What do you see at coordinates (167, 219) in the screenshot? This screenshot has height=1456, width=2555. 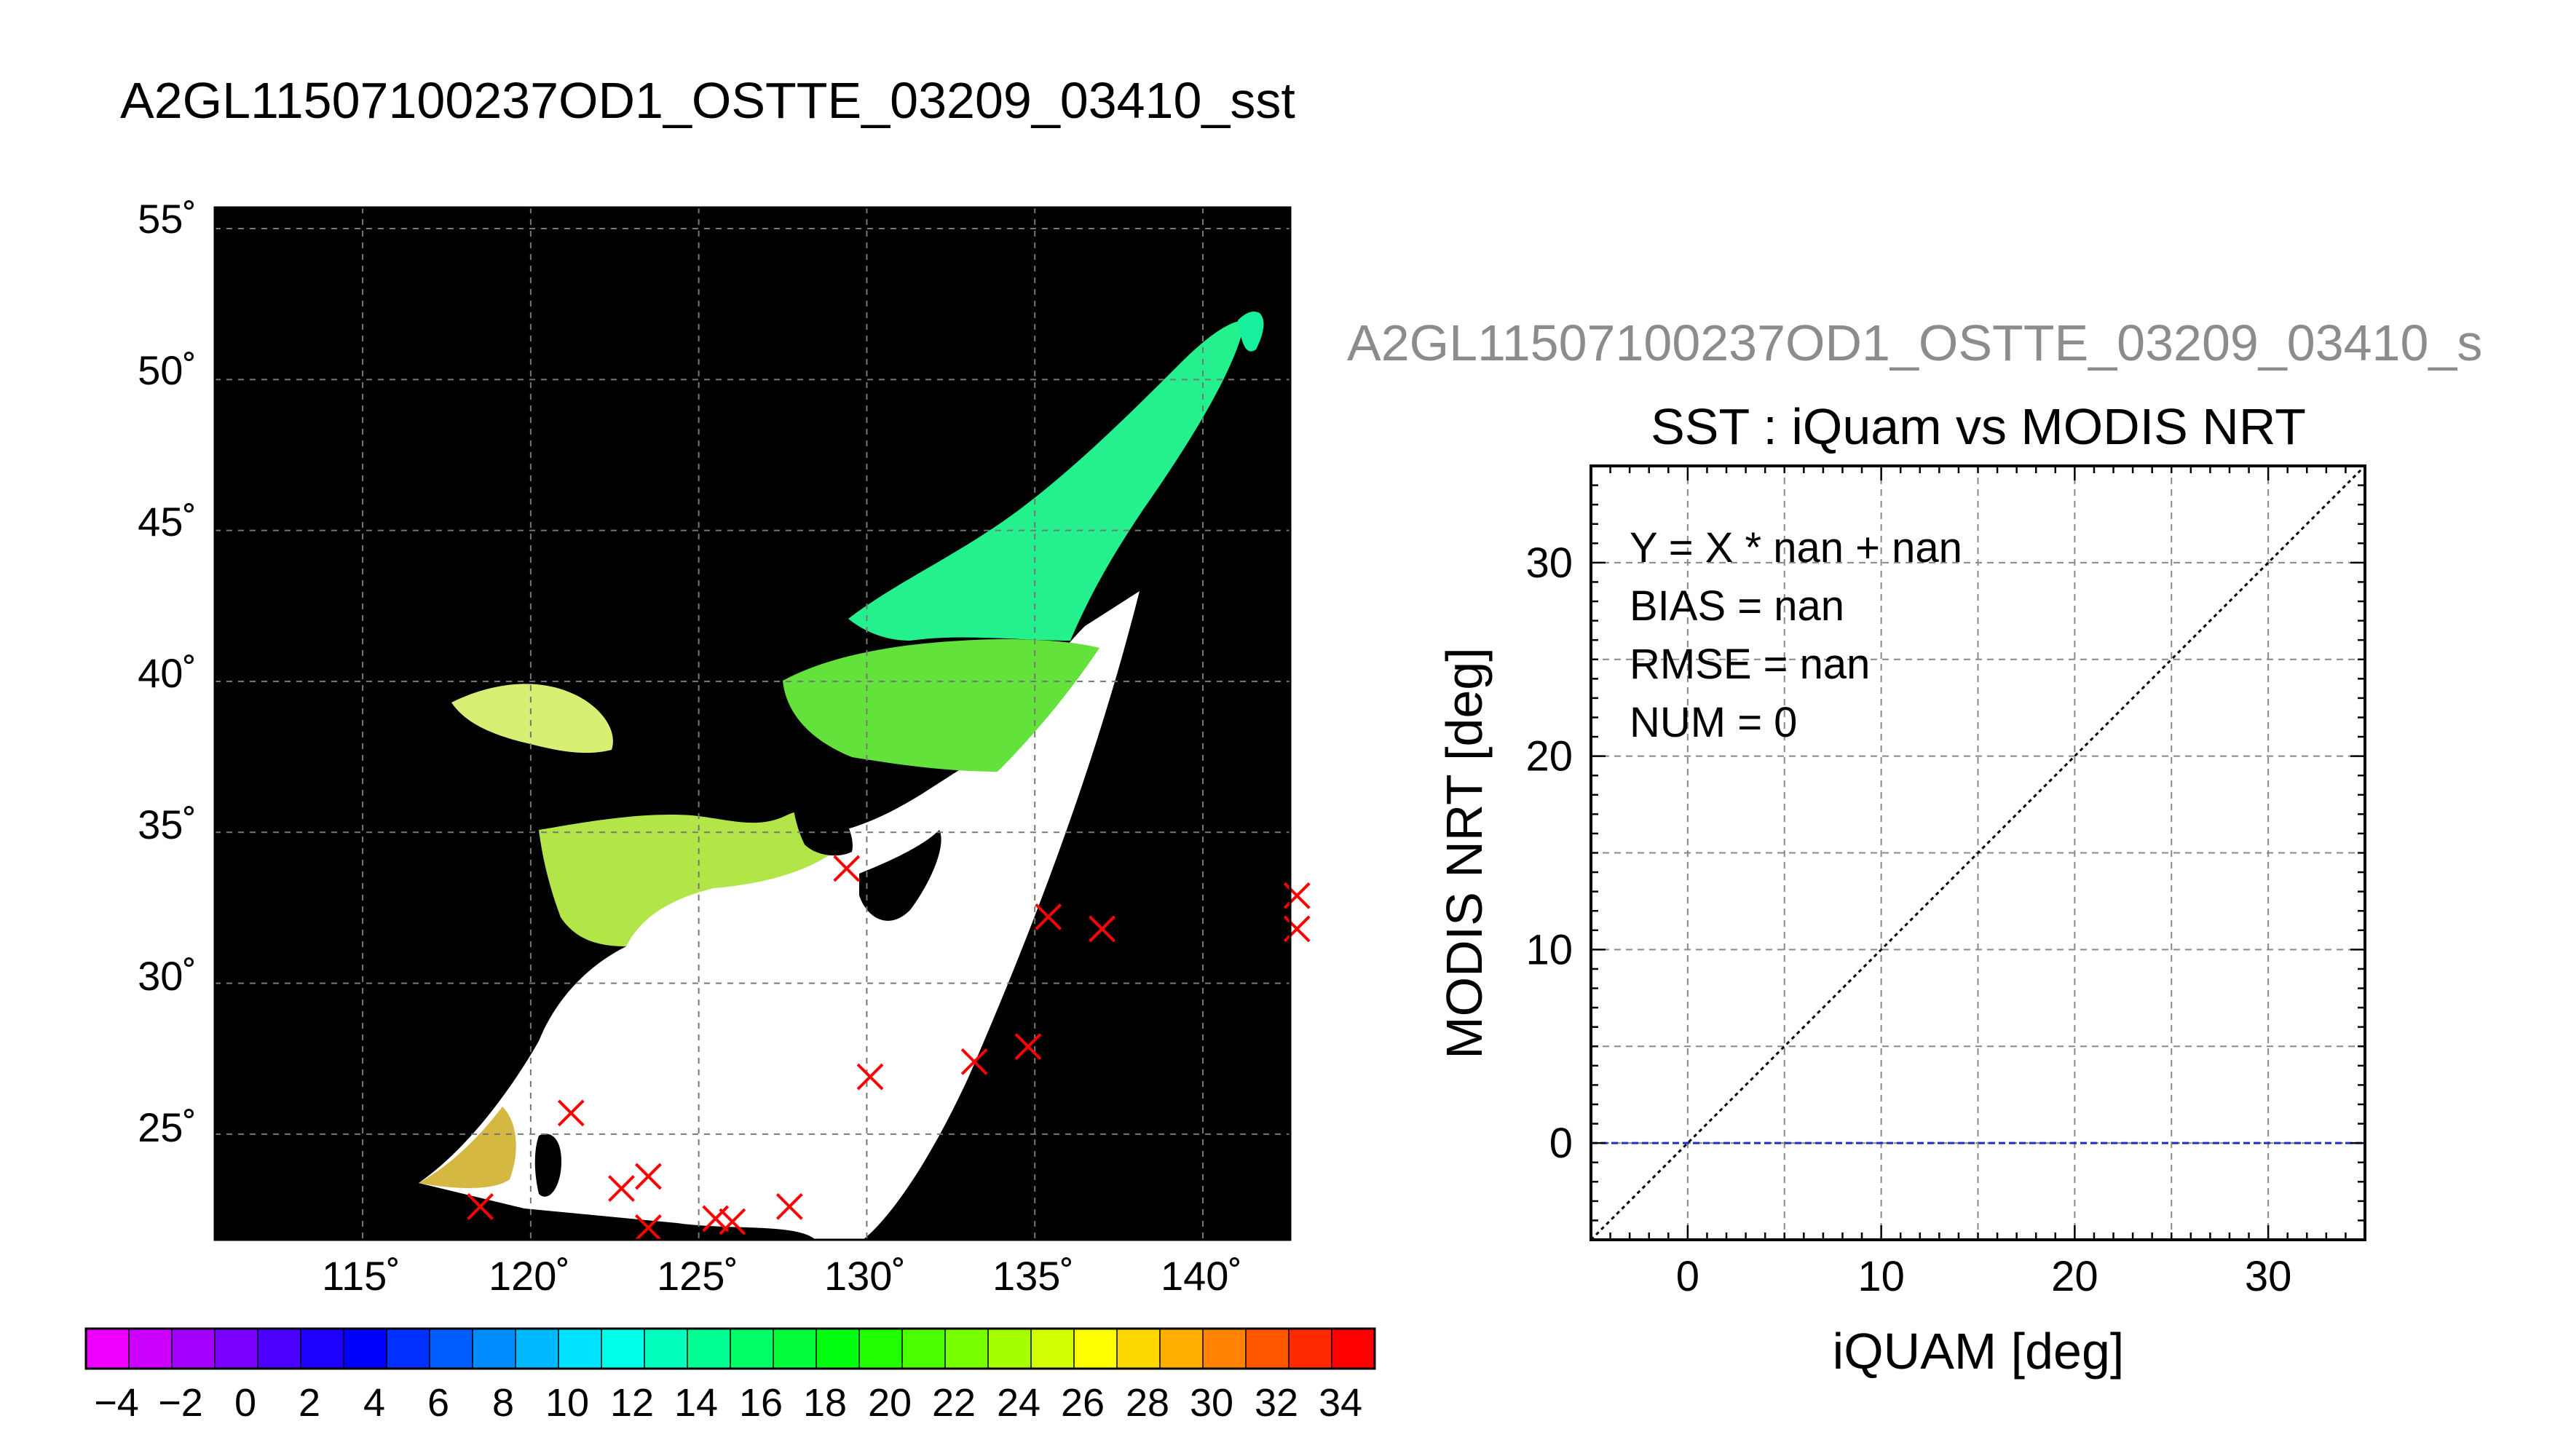 I see `lat-tick-label: 55˚` at bounding box center [167, 219].